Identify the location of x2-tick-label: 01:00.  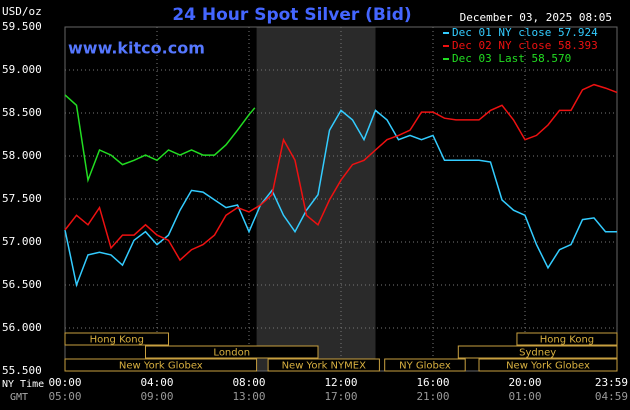
(524, 396).